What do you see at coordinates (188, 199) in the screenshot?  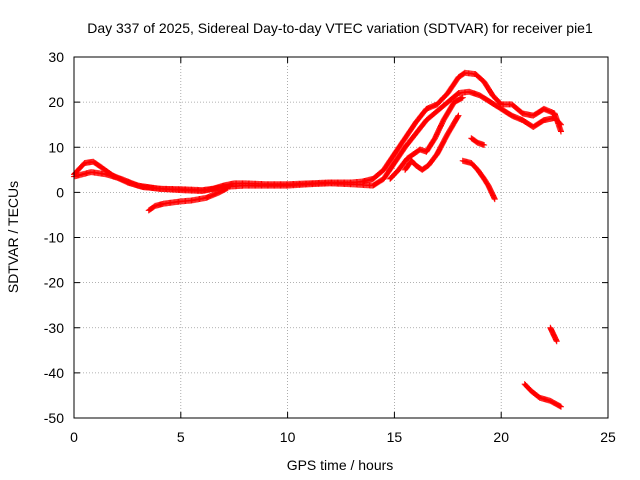 I see `series-track-c` at bounding box center [188, 199].